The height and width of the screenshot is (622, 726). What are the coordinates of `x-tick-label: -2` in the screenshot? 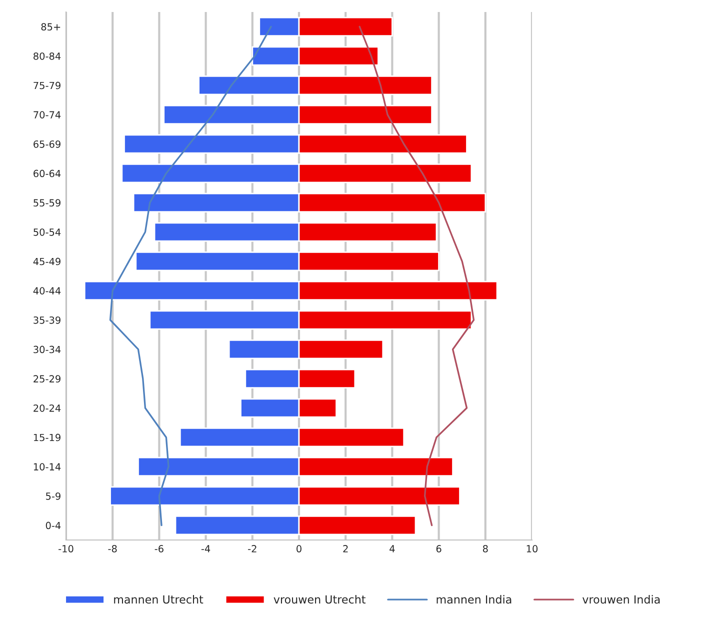 It's located at (252, 548).